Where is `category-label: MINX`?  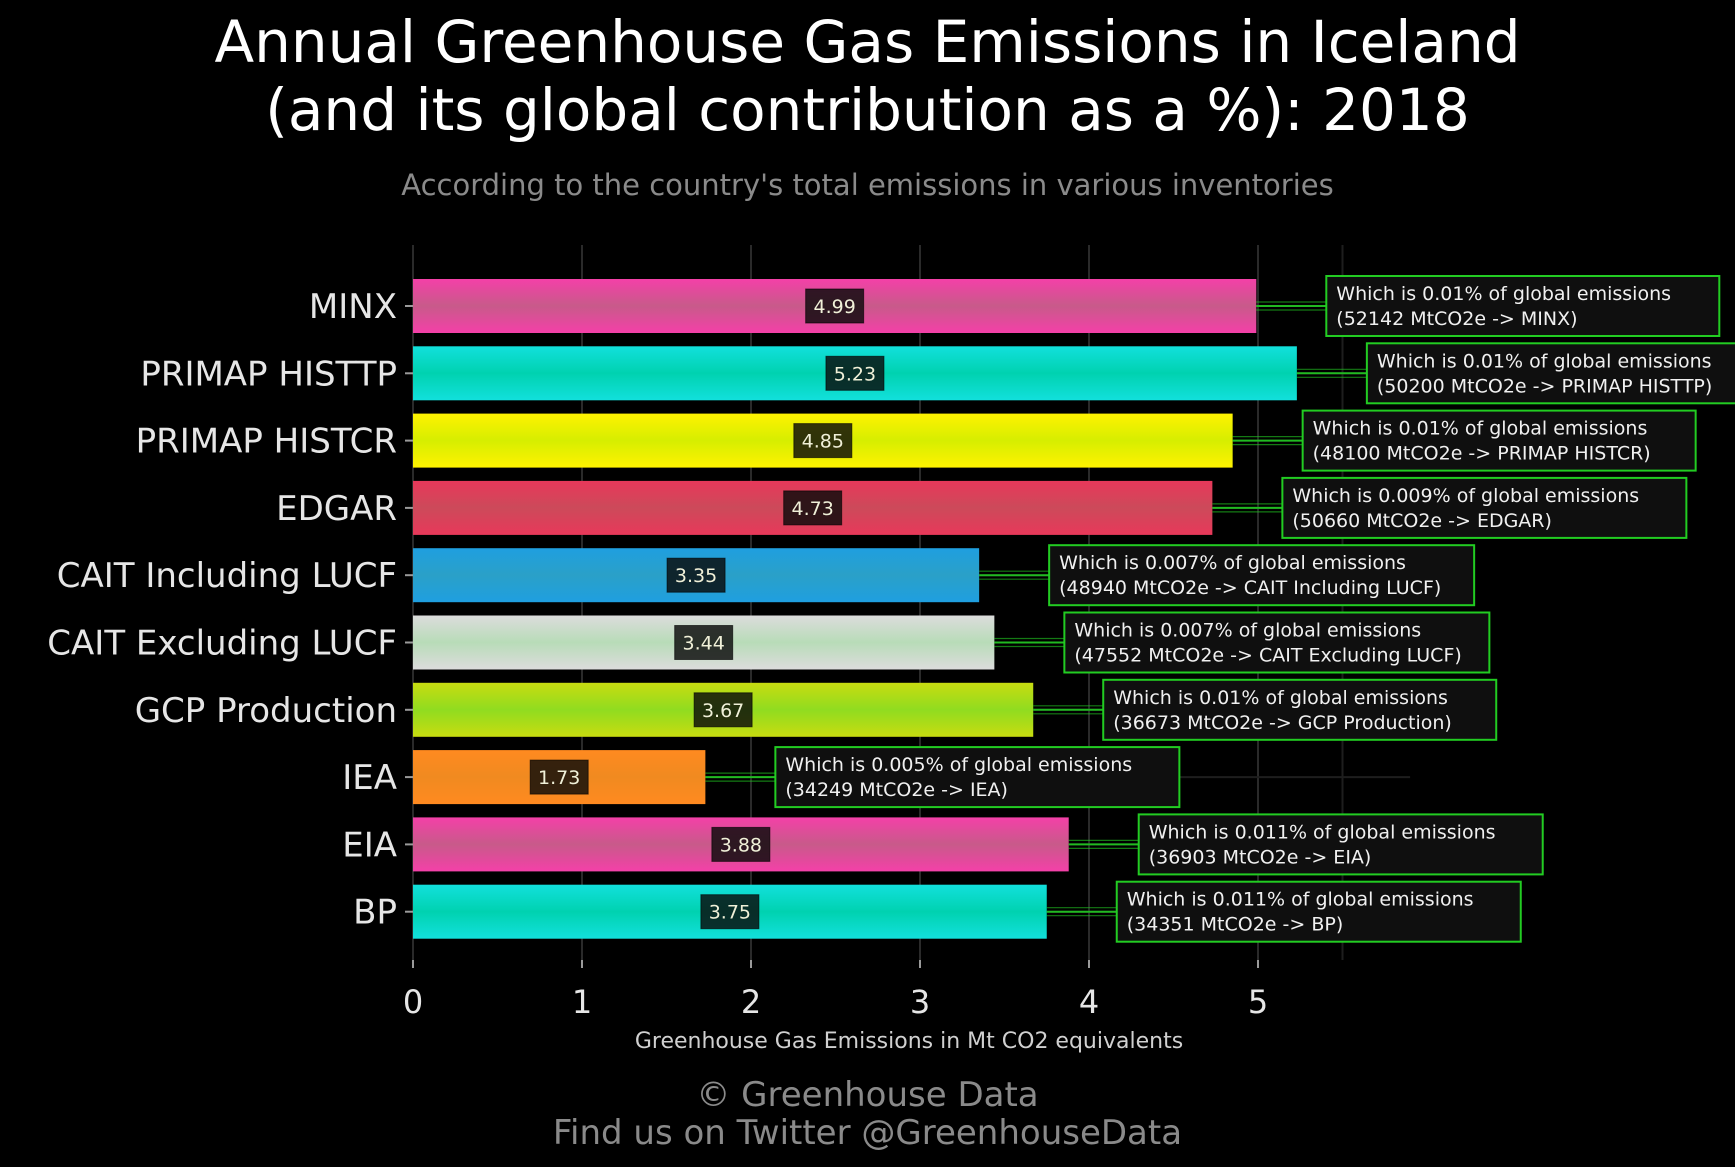 category-label: MINX is located at coordinates (353, 307).